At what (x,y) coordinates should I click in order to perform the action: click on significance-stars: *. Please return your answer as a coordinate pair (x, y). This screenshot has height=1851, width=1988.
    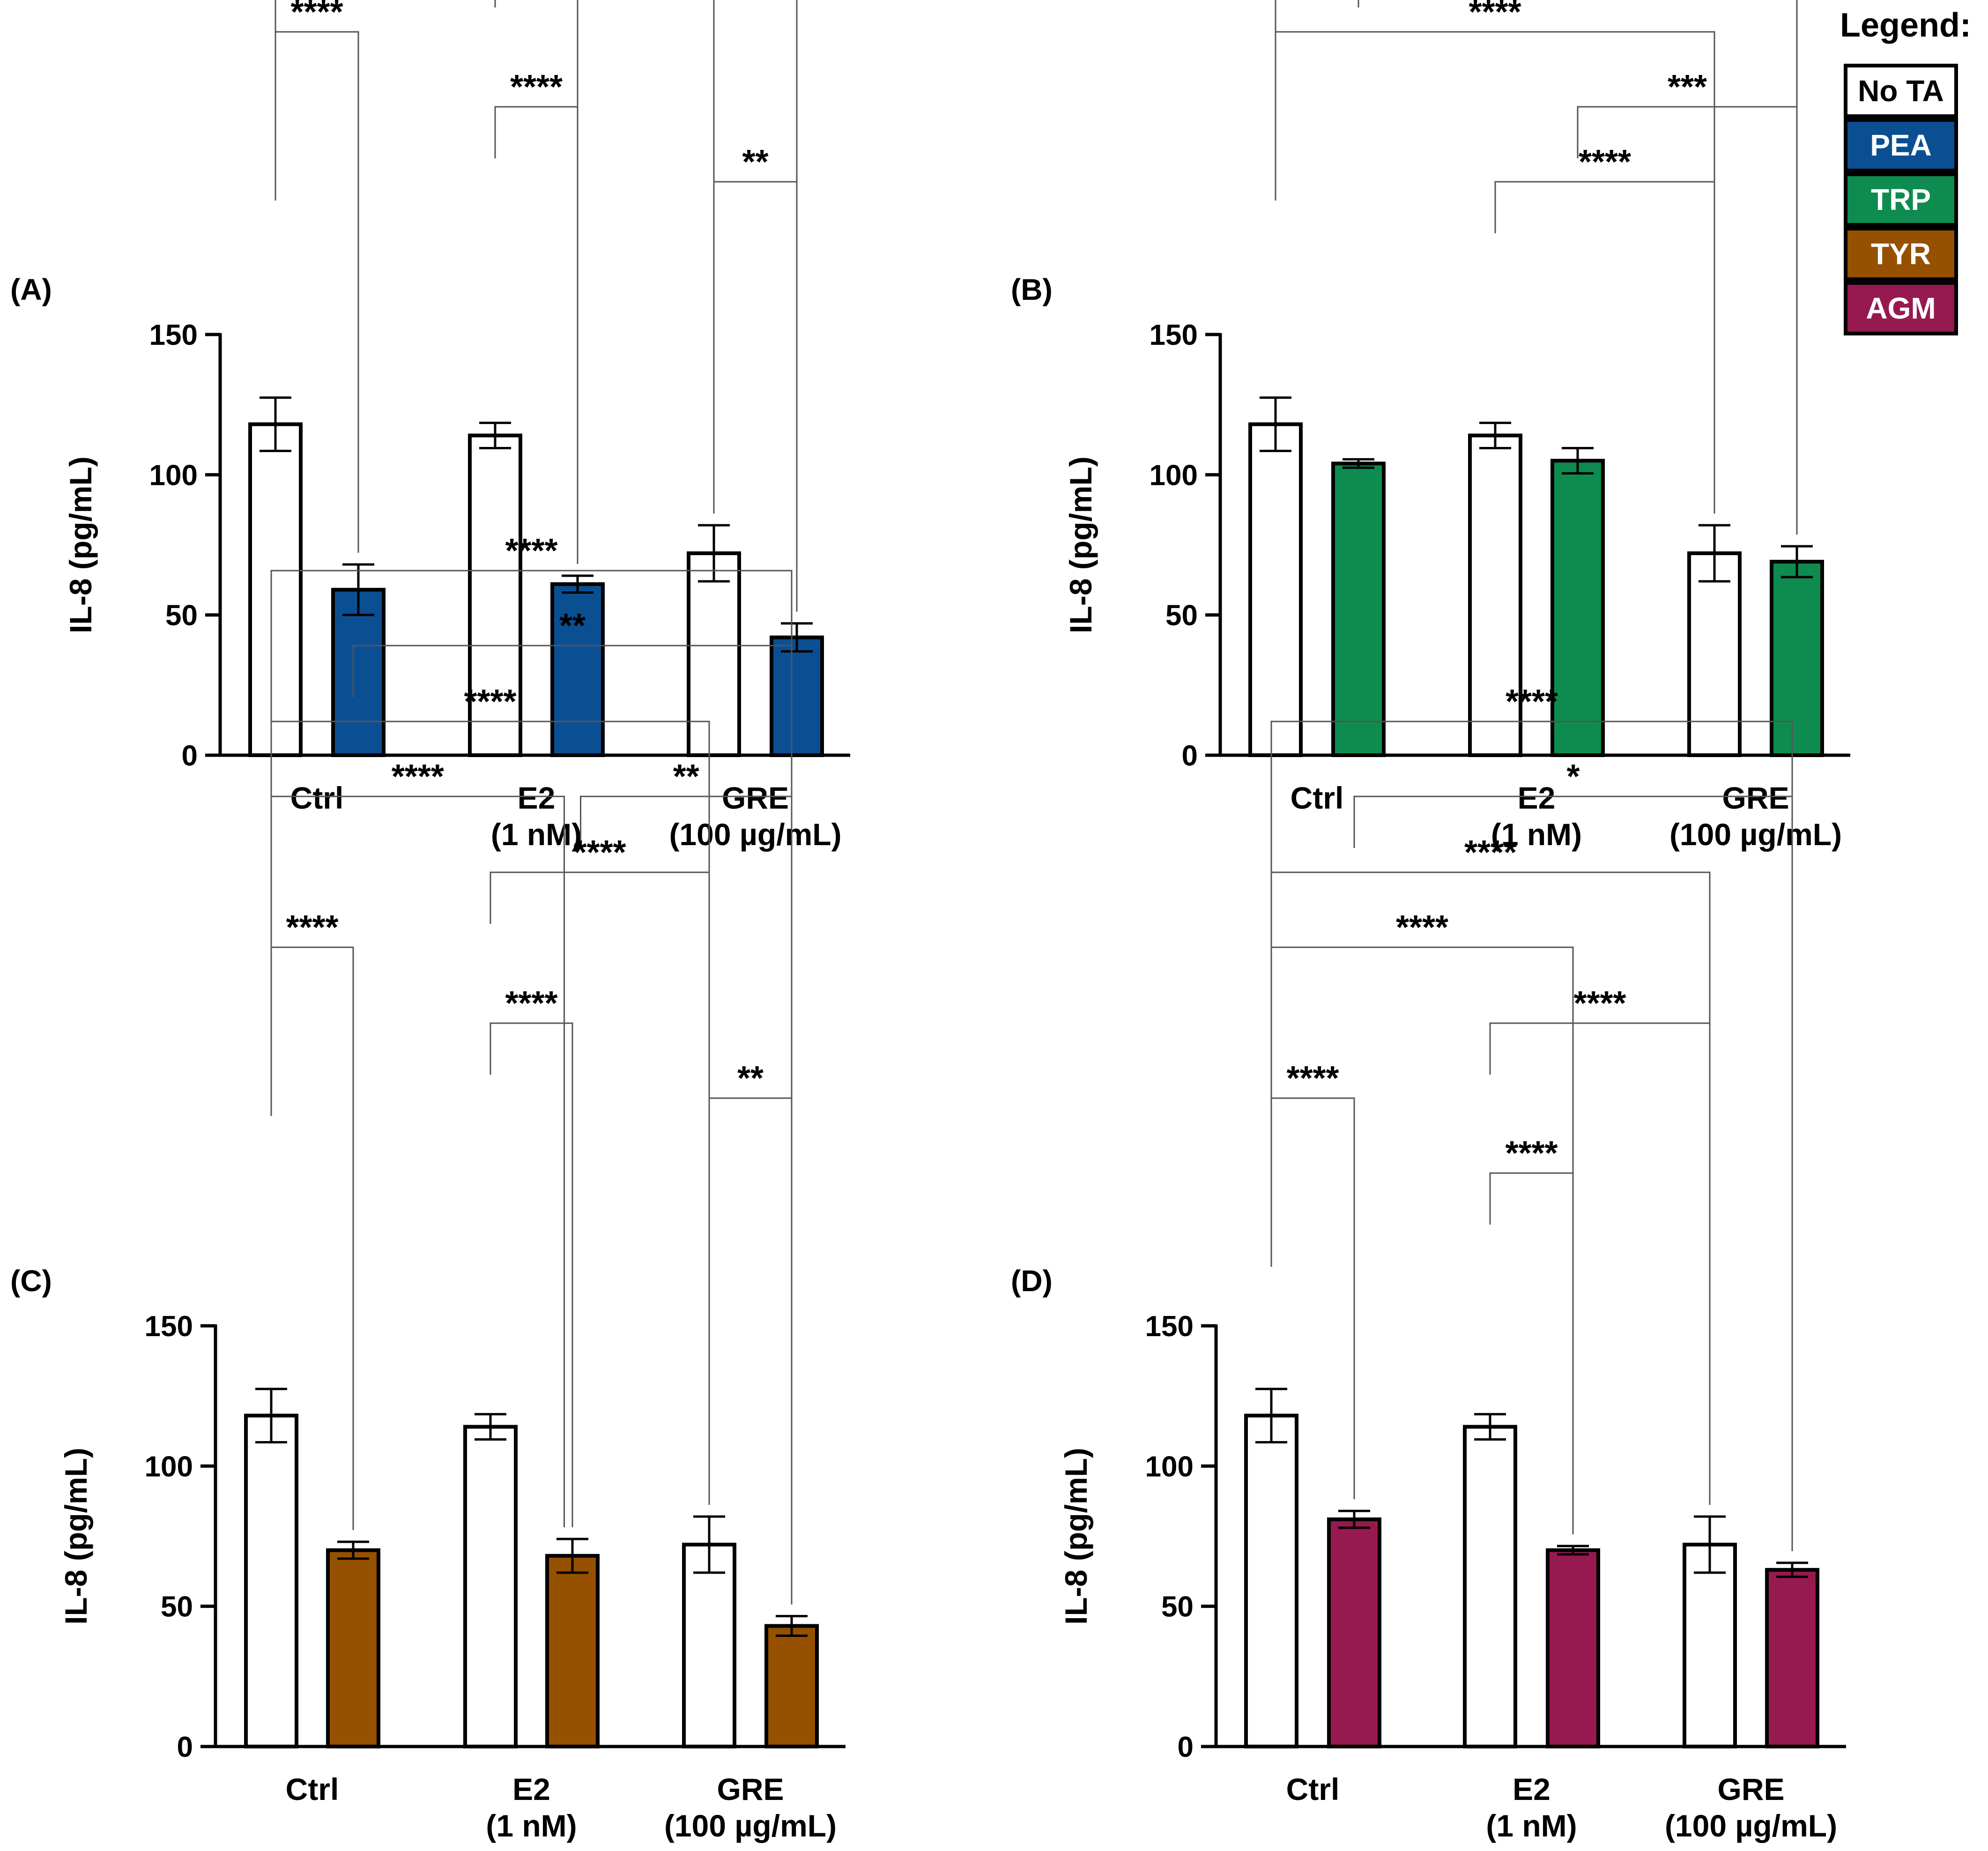
    Looking at the image, I should click on (1573, 776).